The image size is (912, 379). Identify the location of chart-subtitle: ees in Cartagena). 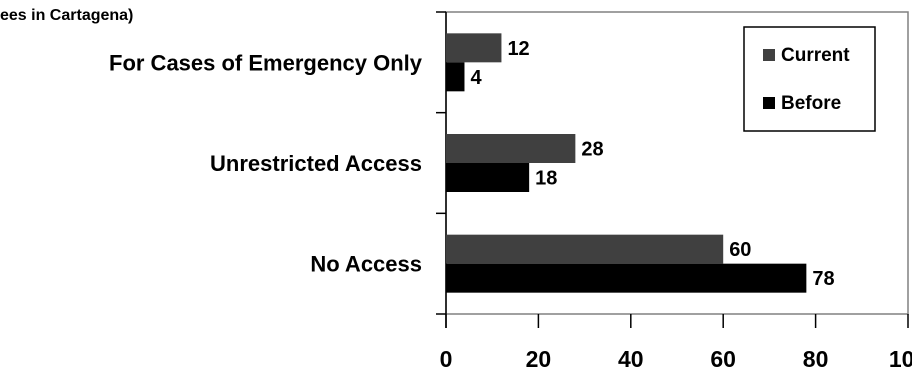
(66, 15).